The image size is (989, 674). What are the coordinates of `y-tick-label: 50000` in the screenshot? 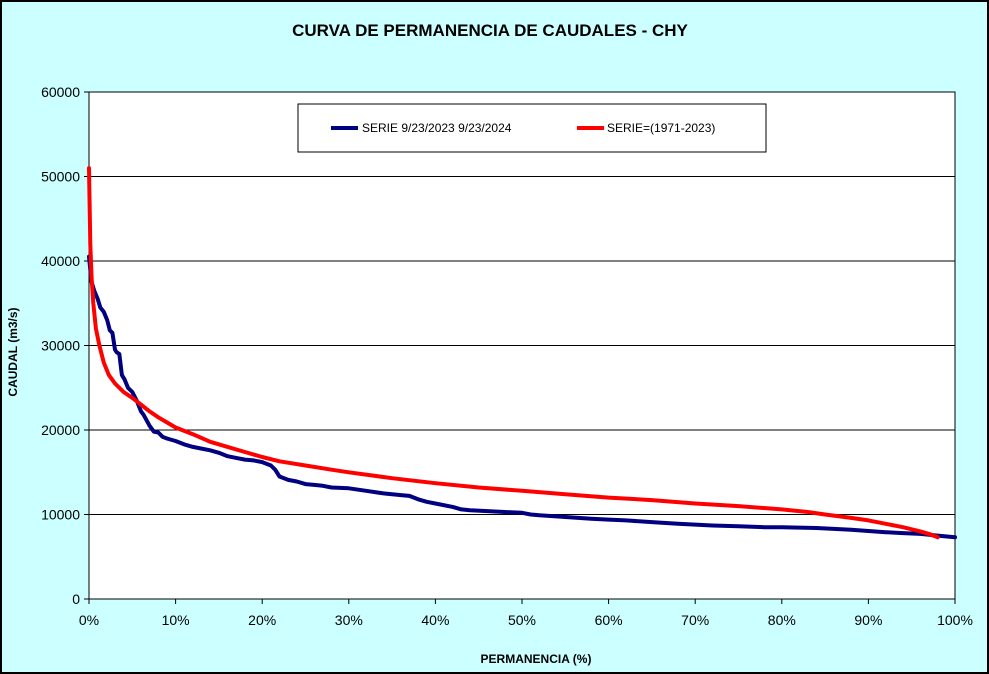 It's located at (60, 177).